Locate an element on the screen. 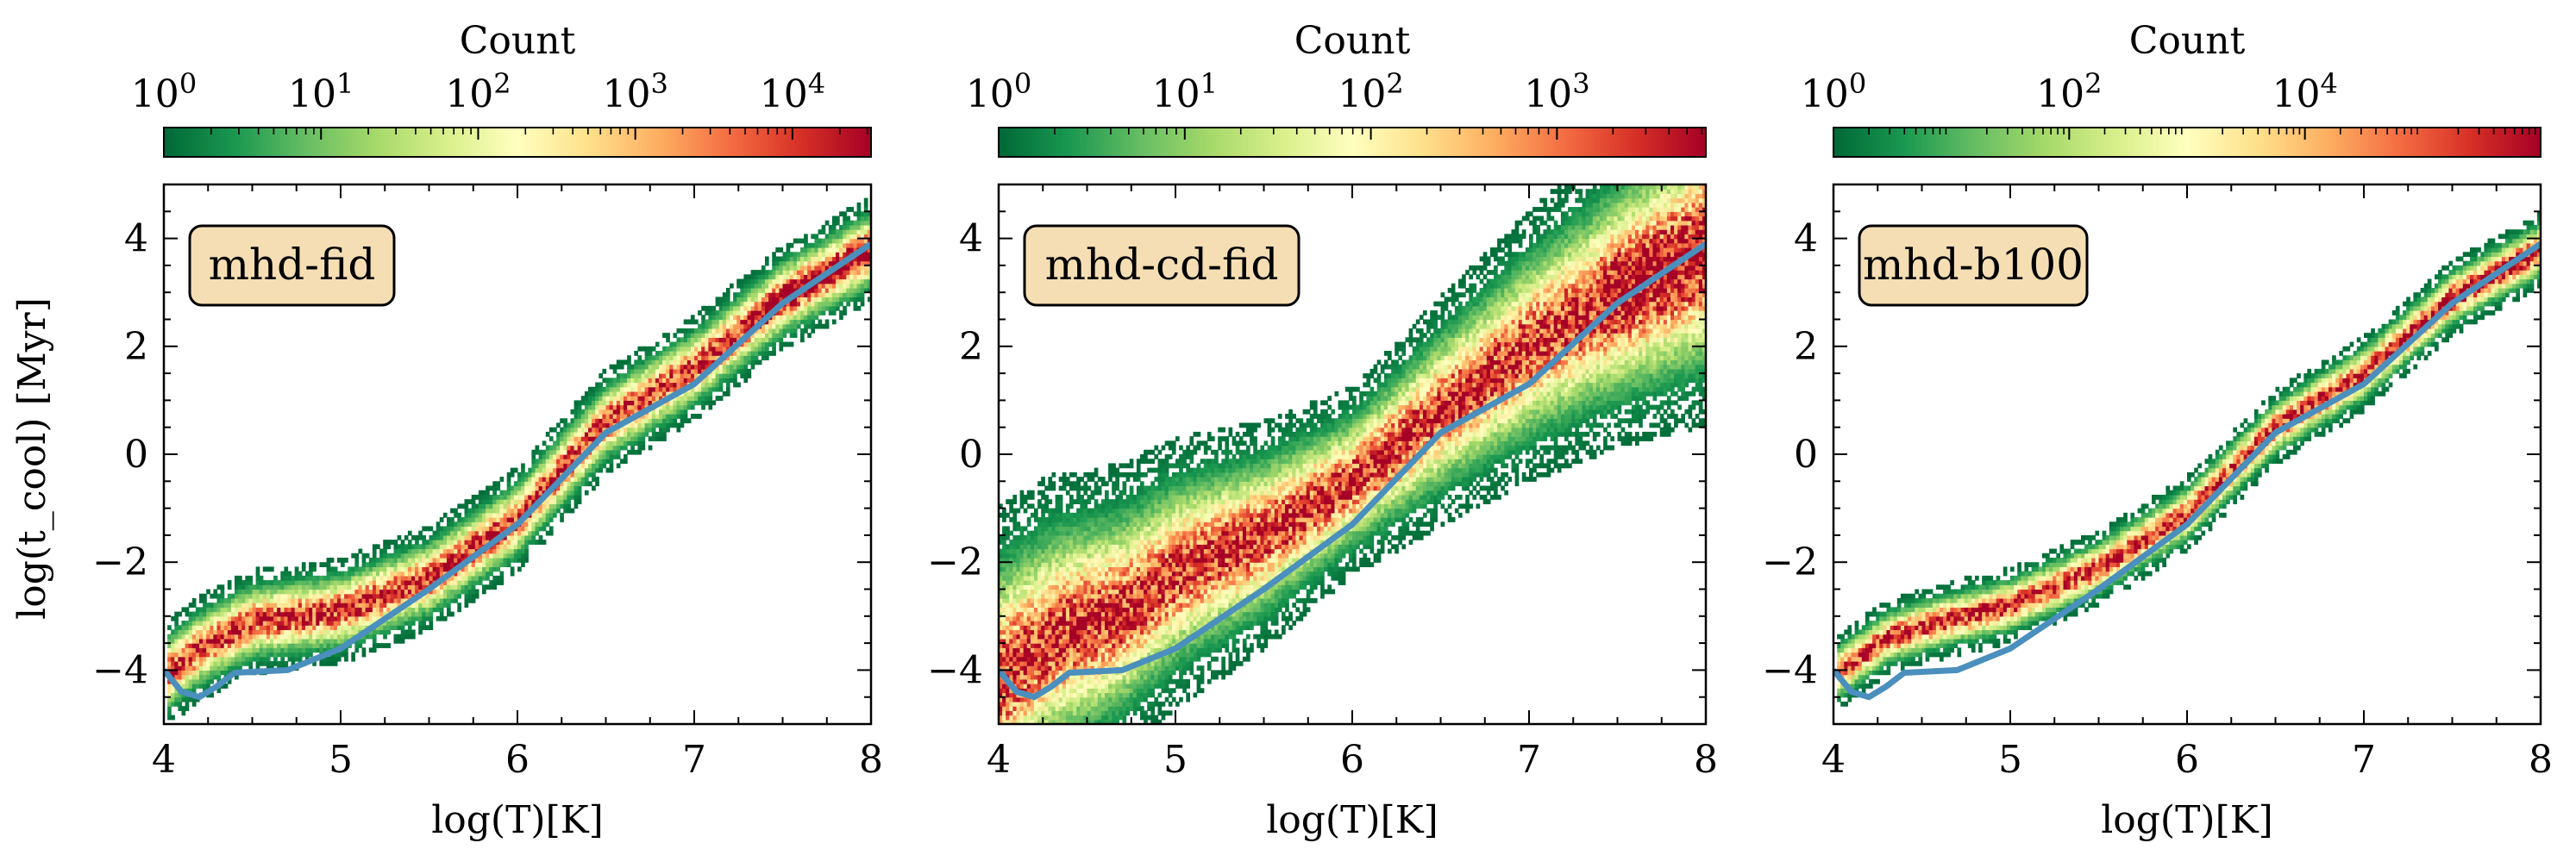 This screenshot has width=2576, height=868. run-label: mhd-fid is located at coordinates (292, 265).